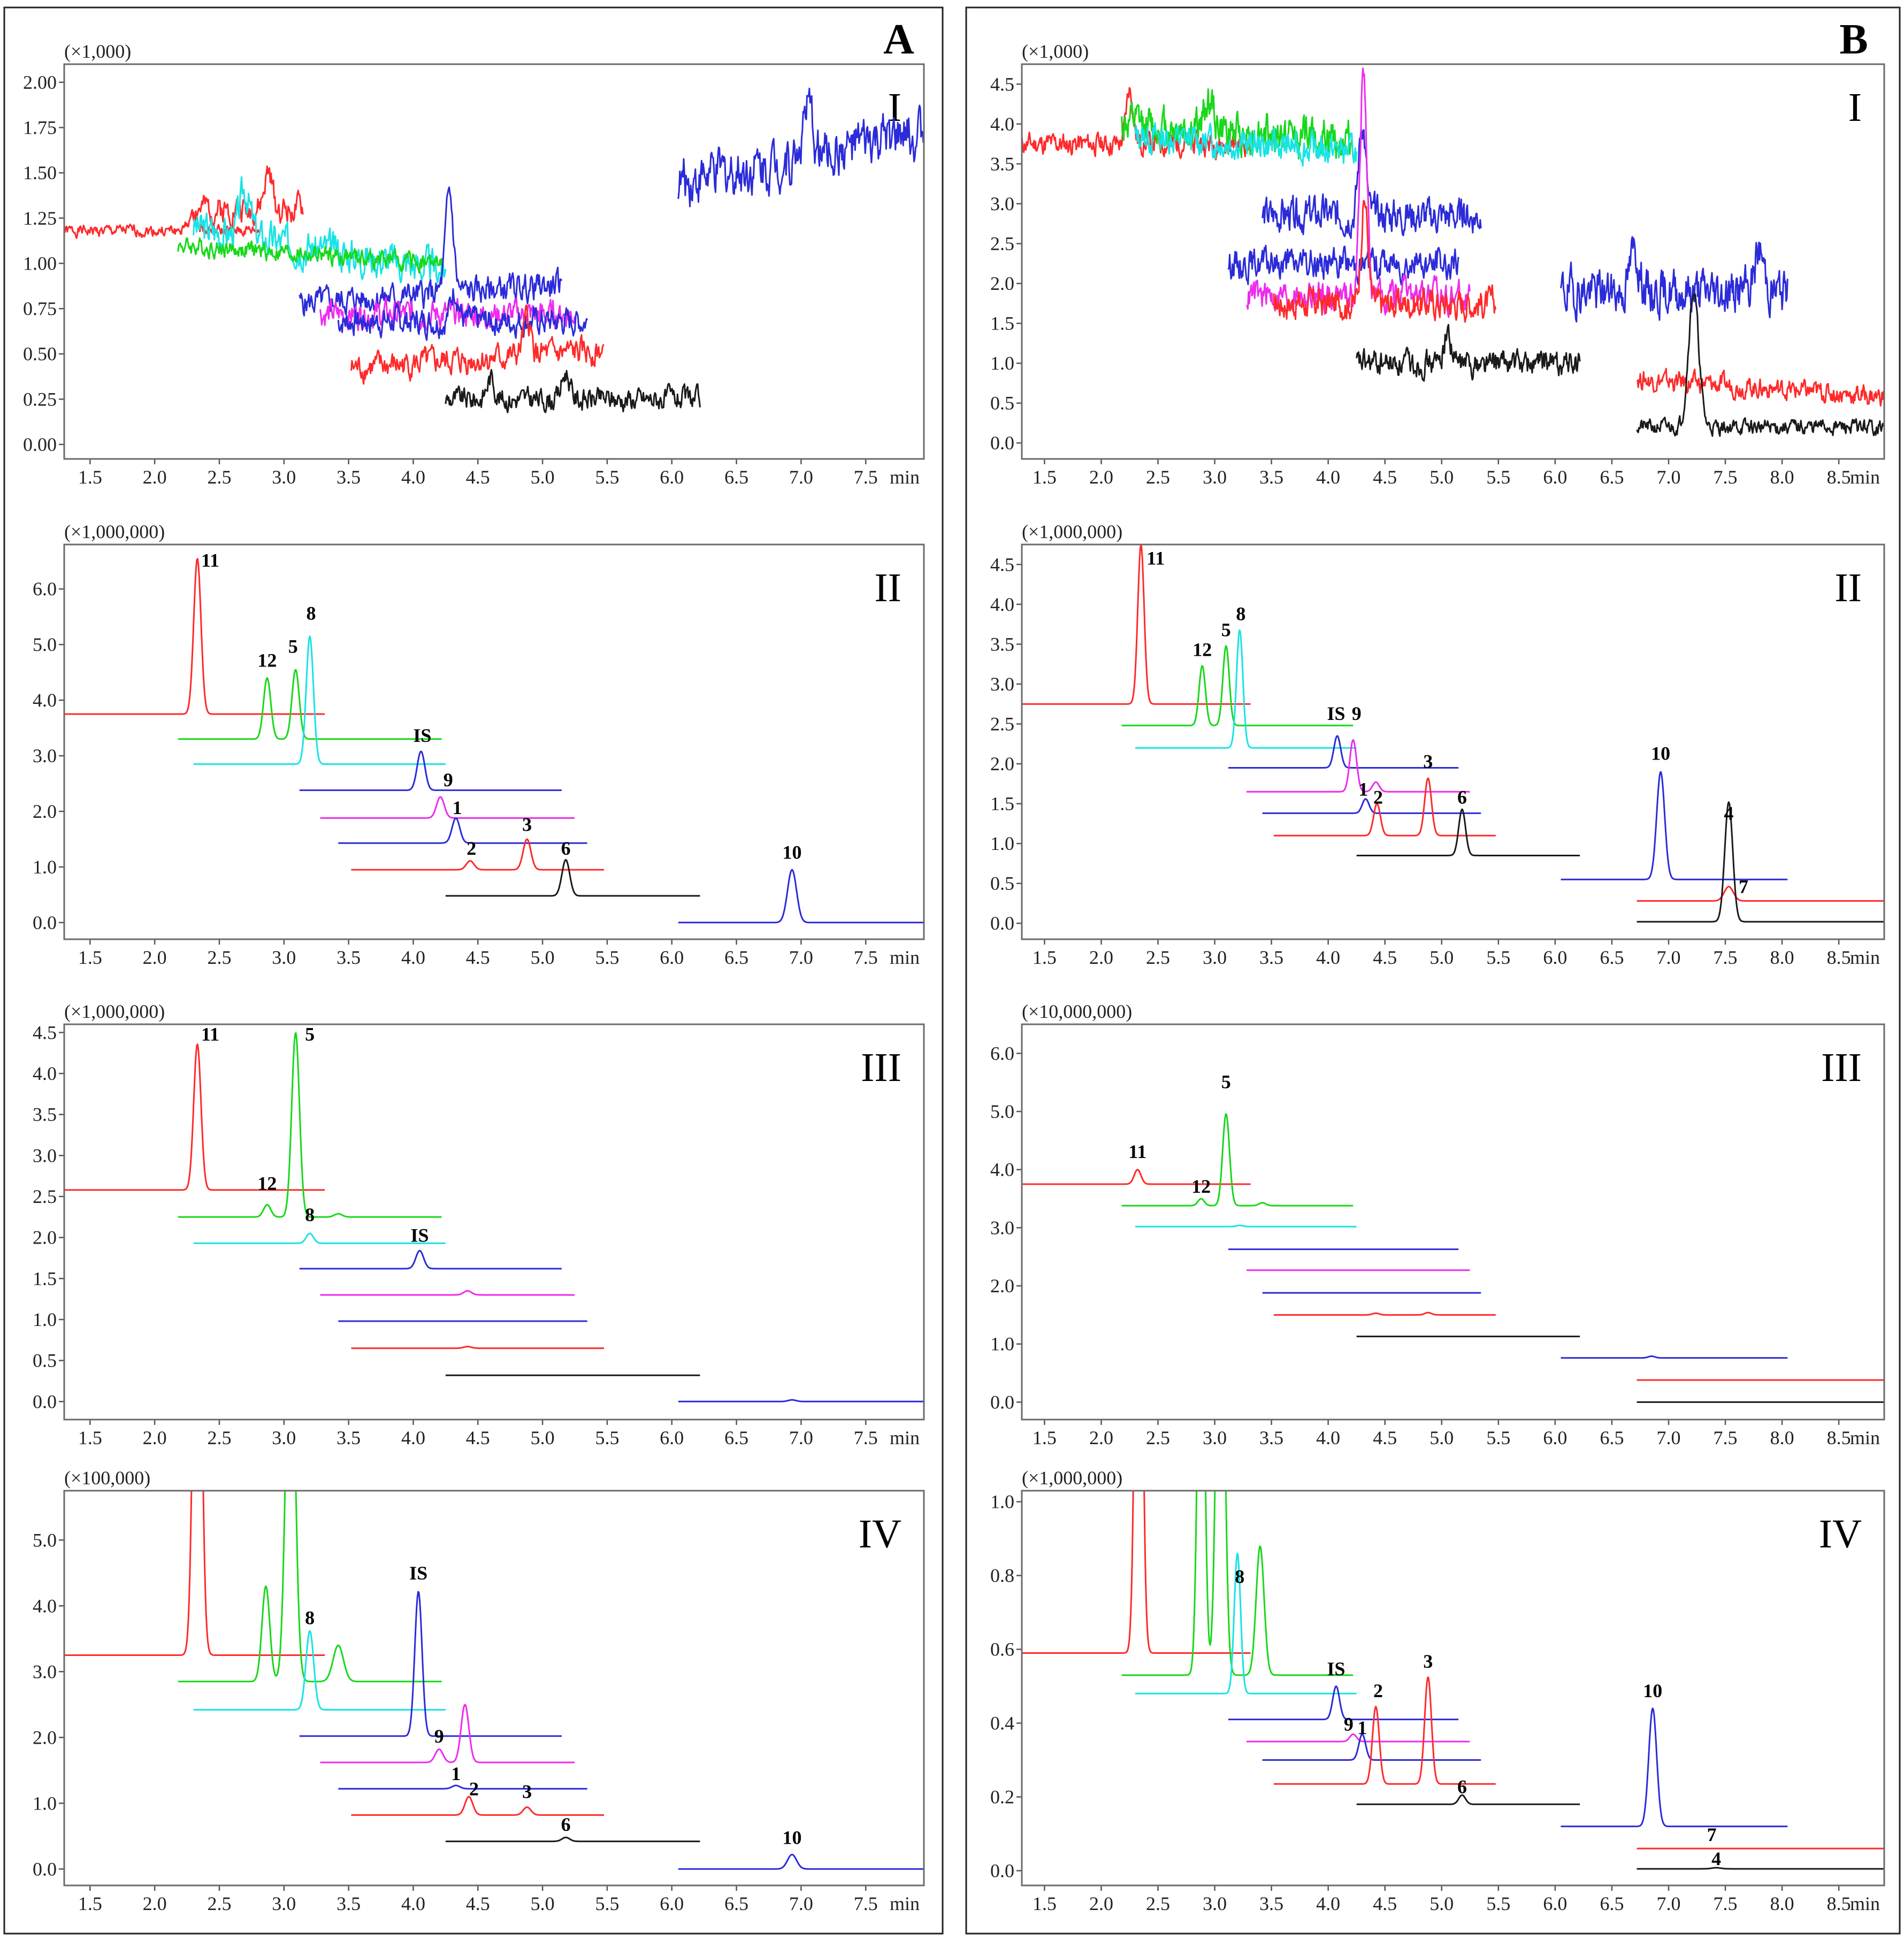 The image size is (1904, 1940). I want to click on y-tick-label: 1.0, so click(45, 1803).